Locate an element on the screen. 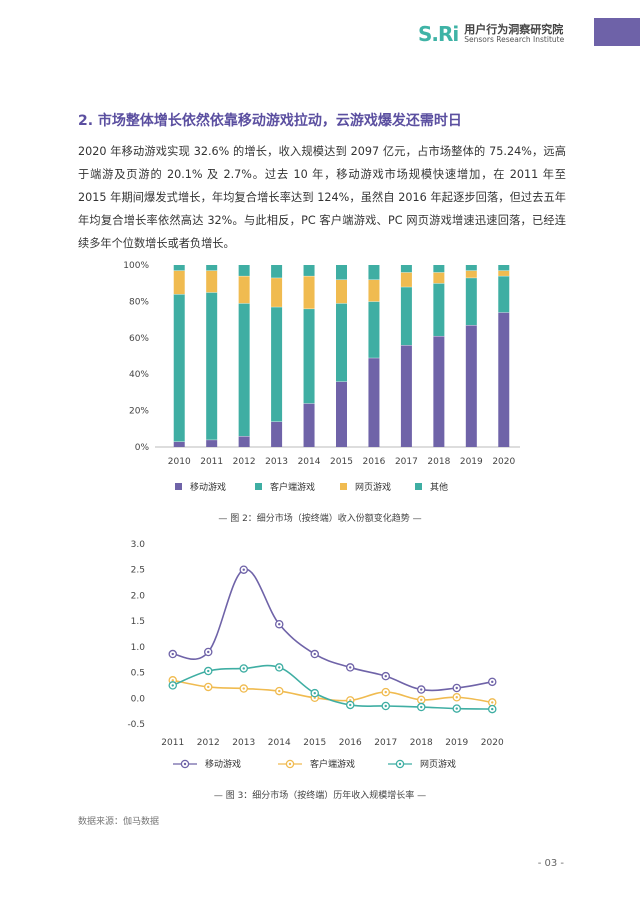 Image resolution: width=640 pixels, height=900 pixels. x-tick-label: 2018 is located at coordinates (421, 743).